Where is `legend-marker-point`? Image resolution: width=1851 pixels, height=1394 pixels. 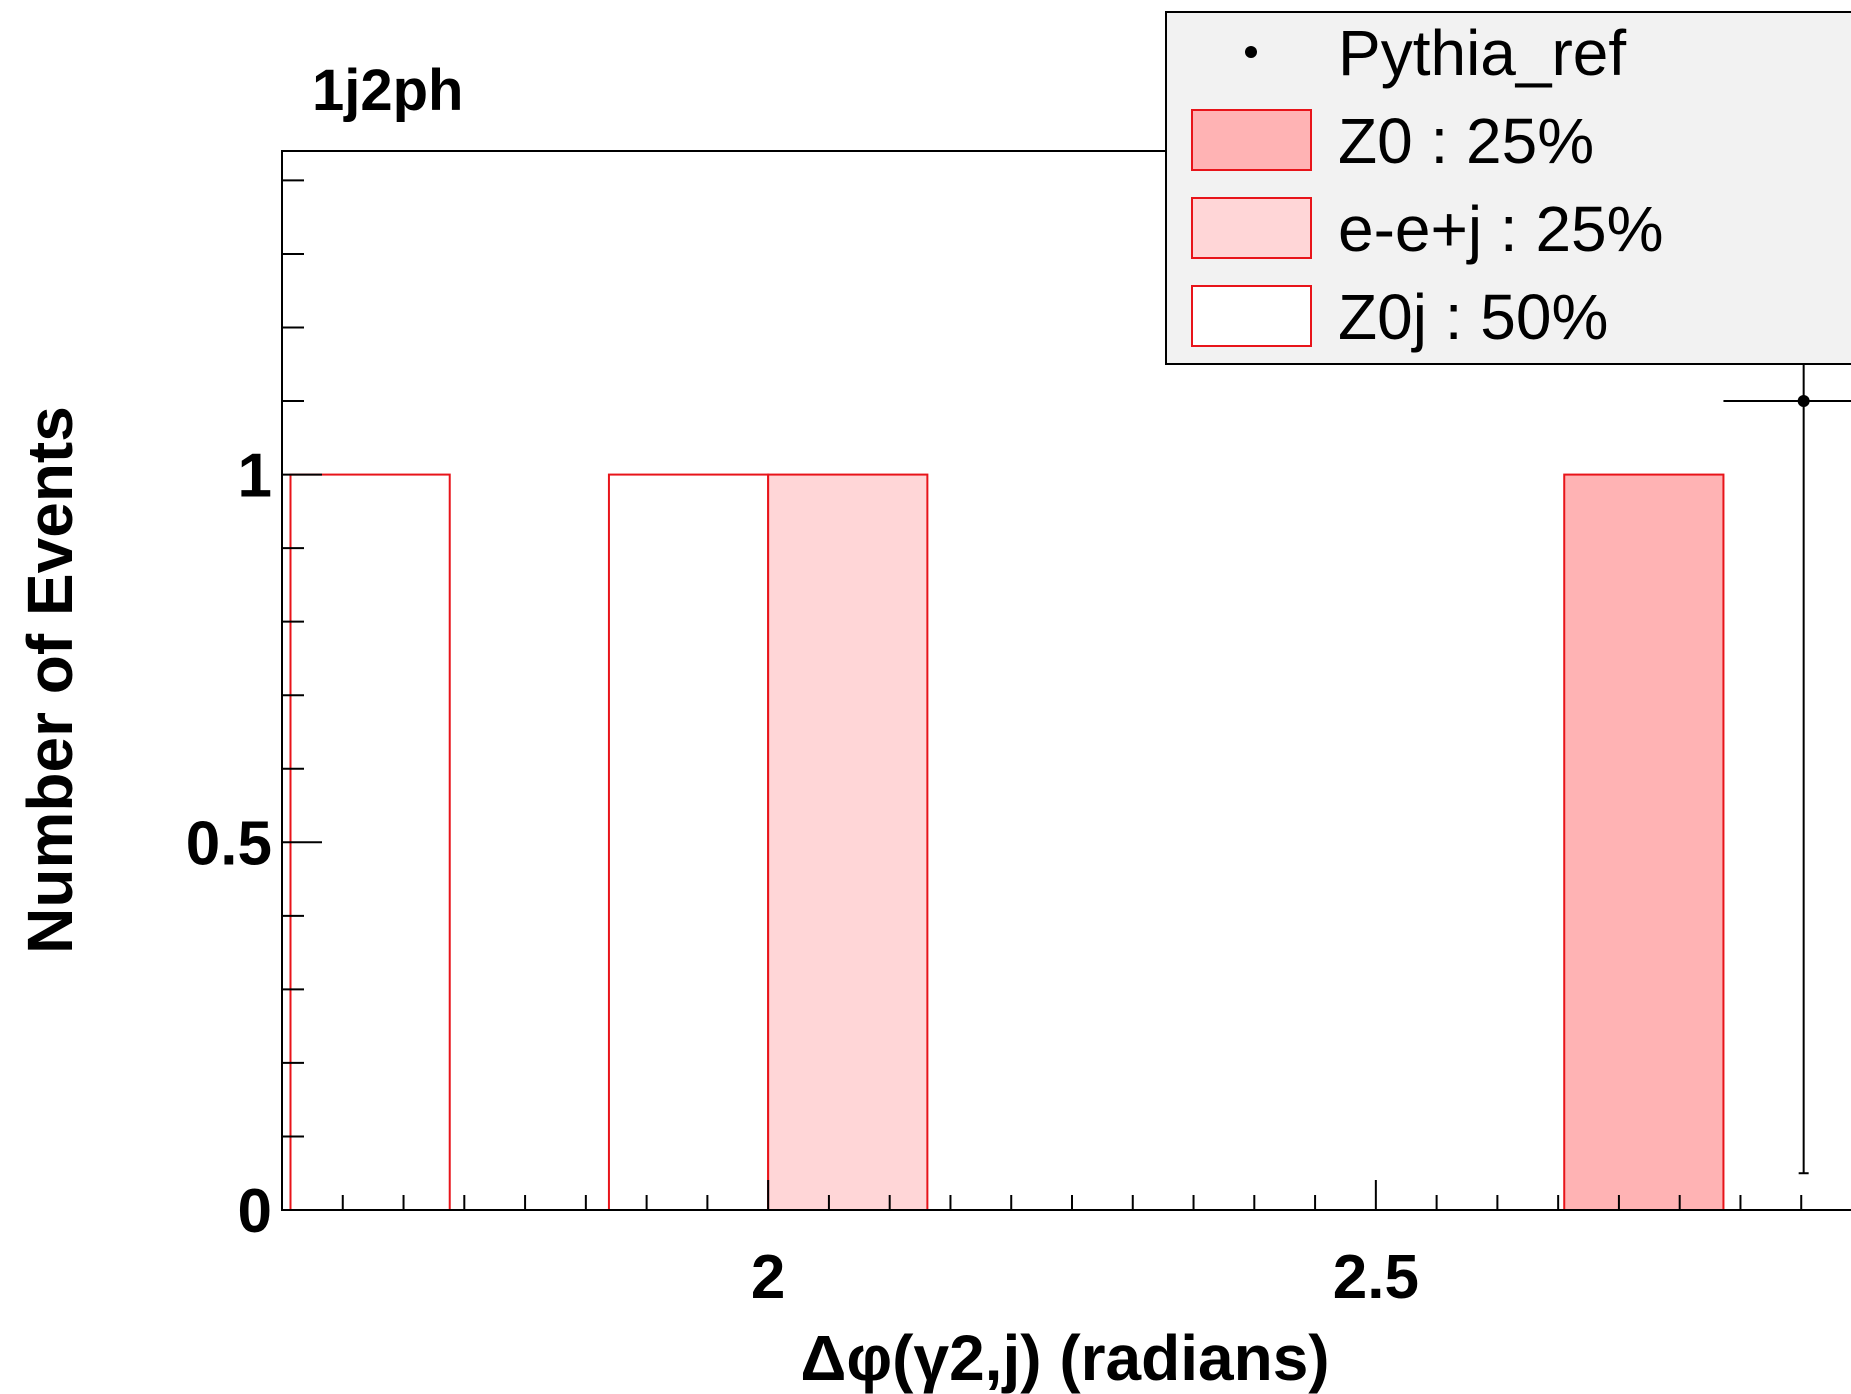 legend-marker-point is located at coordinates (1251, 52).